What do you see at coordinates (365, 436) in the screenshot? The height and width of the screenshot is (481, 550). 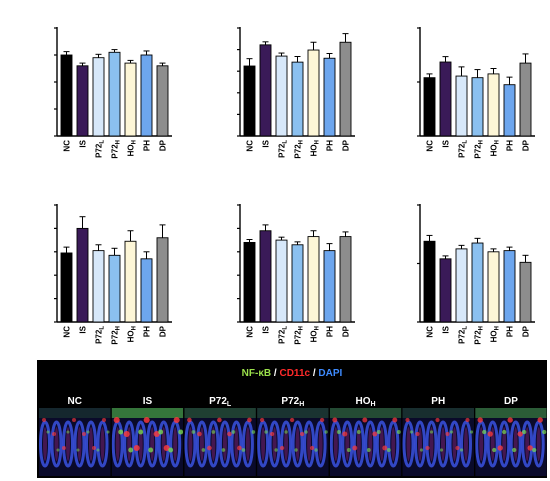 I see `micrograph-4: HOH` at bounding box center [365, 436].